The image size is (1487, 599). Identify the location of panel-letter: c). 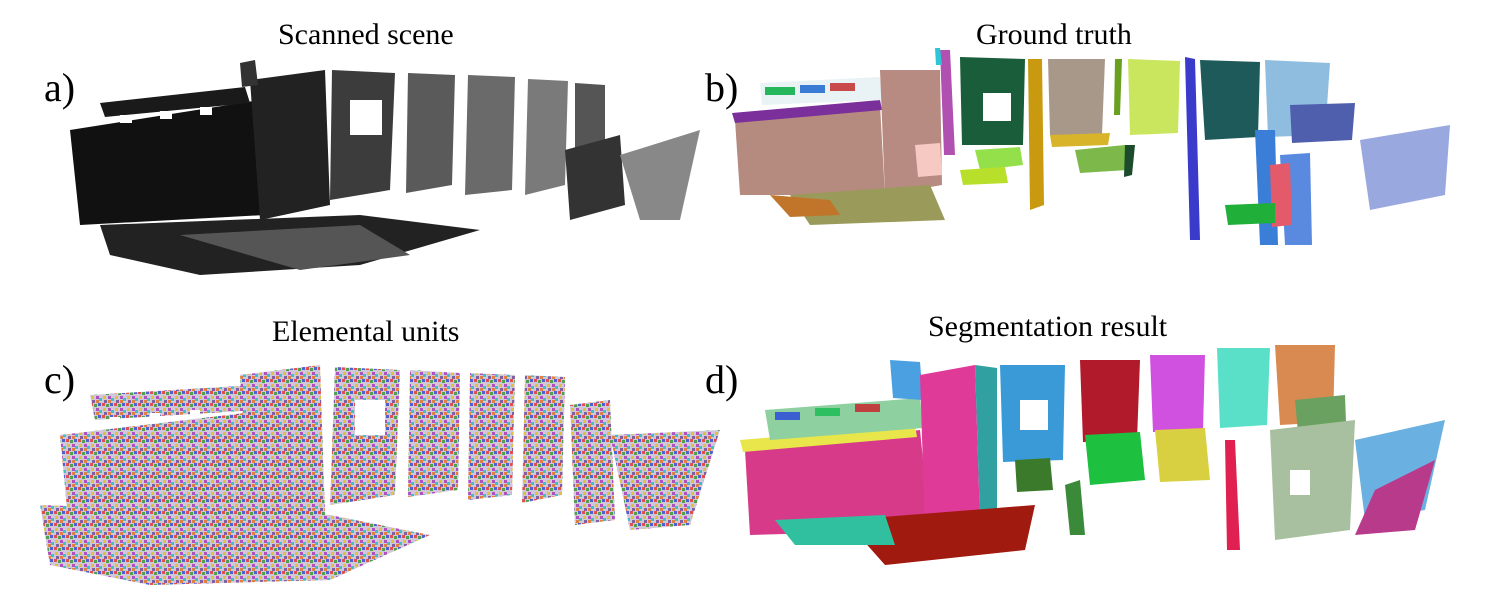
(60, 379).